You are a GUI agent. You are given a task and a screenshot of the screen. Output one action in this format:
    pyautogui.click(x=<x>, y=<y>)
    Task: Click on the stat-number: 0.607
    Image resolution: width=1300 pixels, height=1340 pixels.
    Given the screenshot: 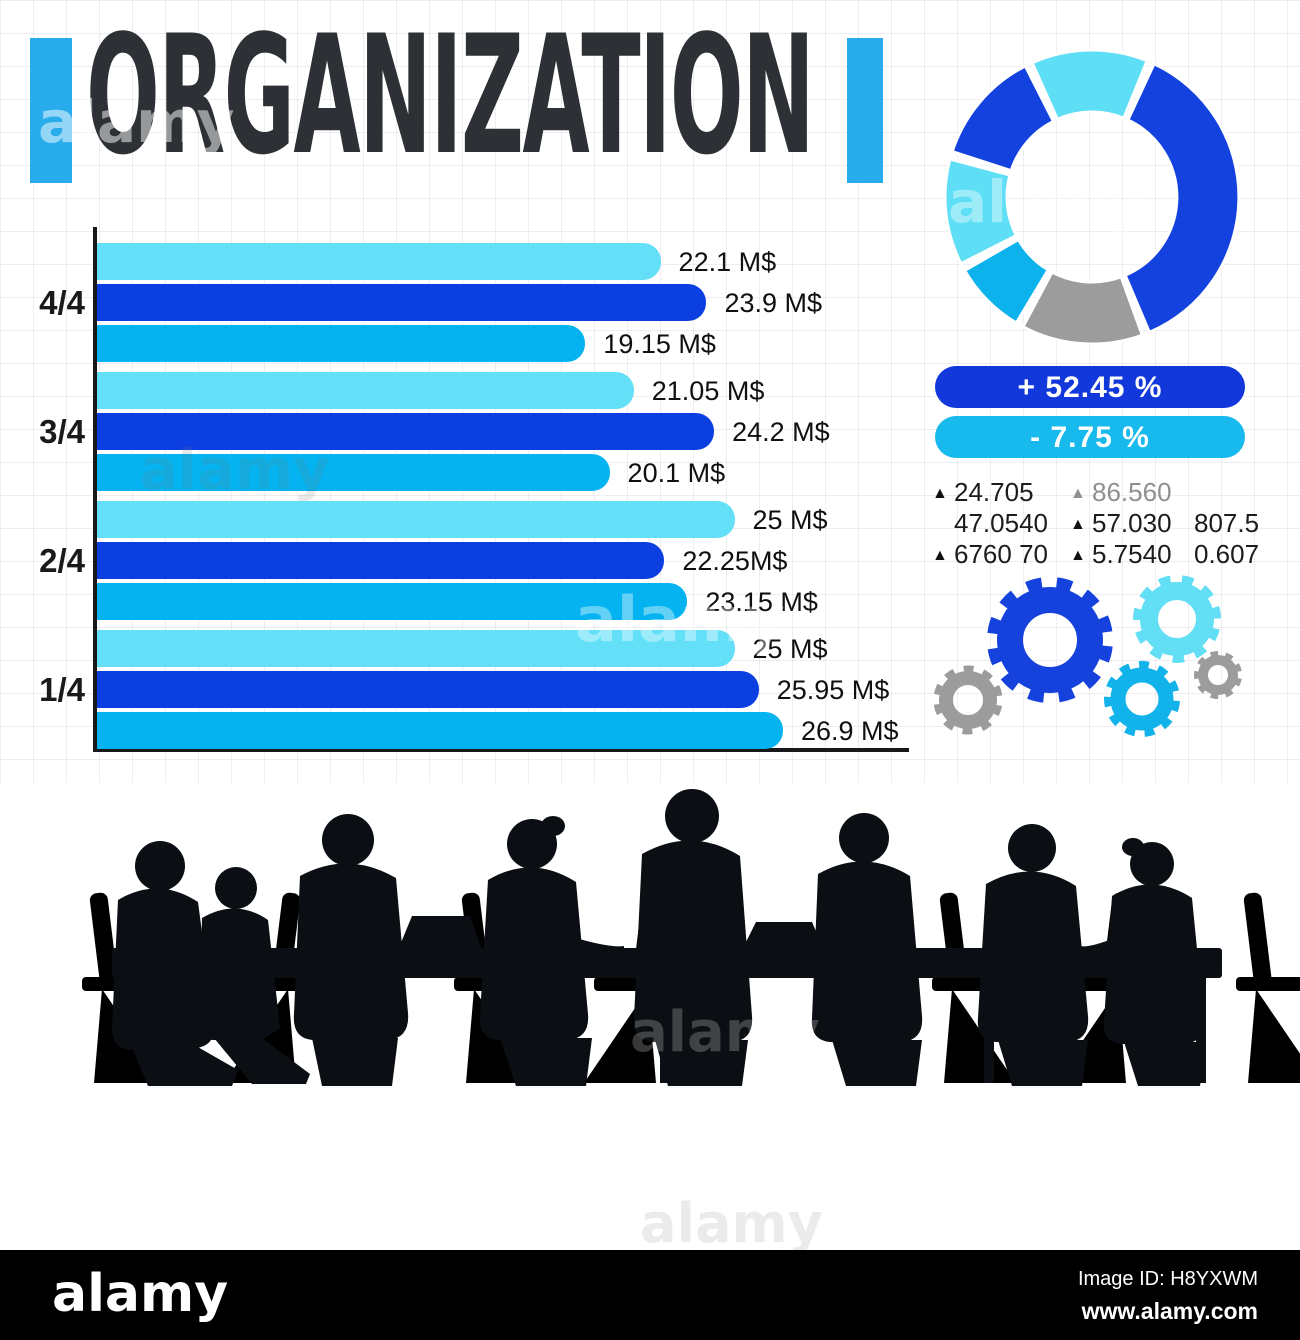 What is the action you would take?
    pyautogui.click(x=1227, y=554)
    